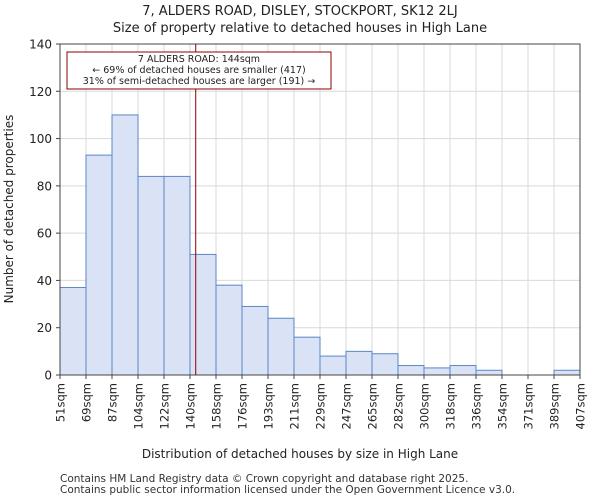 The width and height of the screenshot is (600, 500). What do you see at coordinates (165, 406) in the screenshot?
I see `x-tick-label-4: 122sqm` at bounding box center [165, 406].